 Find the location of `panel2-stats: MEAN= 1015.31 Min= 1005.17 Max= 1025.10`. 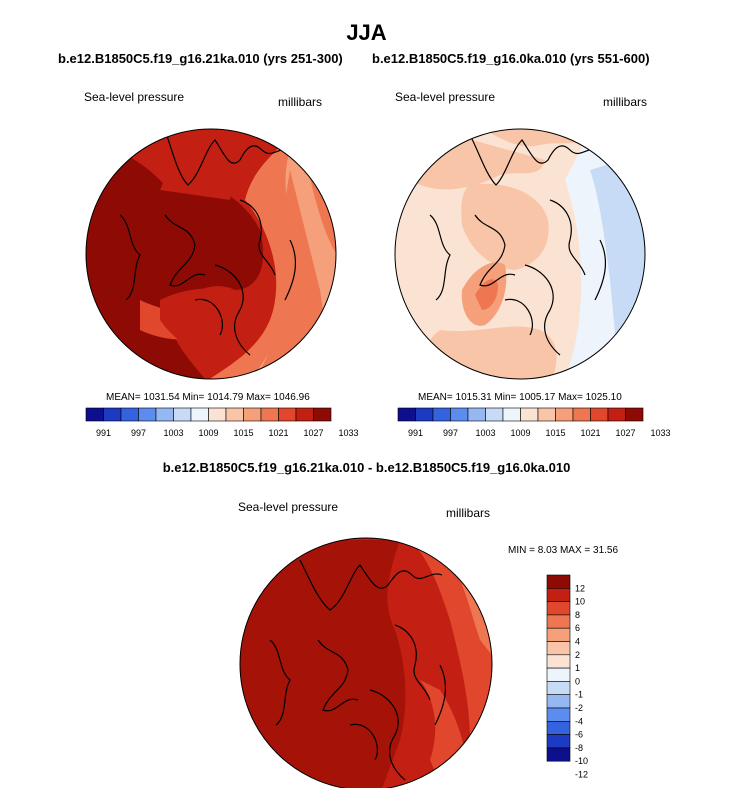

panel2-stats: MEAN= 1015.31 Min= 1005.17 Max= 1025.10 is located at coordinates (520, 397).